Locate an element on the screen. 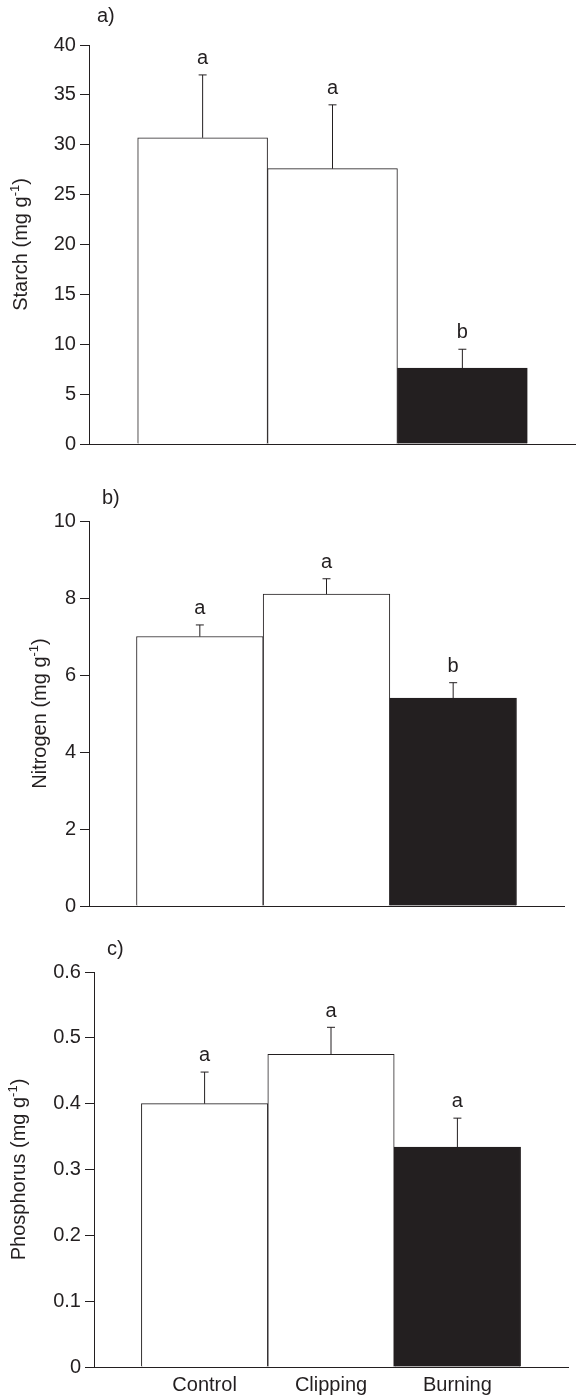 The width and height of the screenshot is (576, 1398). y-tick-label: 40 is located at coordinates (64, 43).